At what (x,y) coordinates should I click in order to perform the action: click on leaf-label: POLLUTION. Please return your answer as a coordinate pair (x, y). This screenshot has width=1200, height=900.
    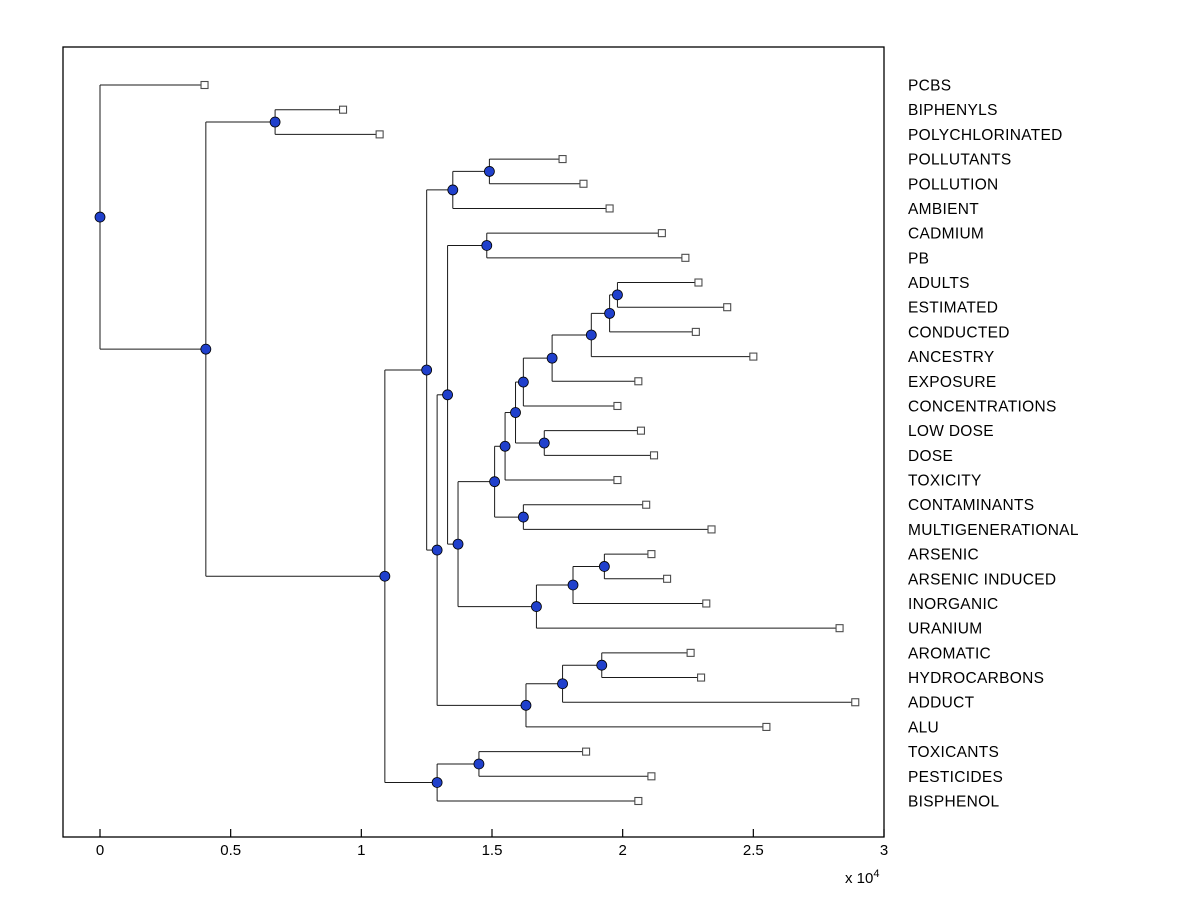
    Looking at the image, I should click on (953, 184).